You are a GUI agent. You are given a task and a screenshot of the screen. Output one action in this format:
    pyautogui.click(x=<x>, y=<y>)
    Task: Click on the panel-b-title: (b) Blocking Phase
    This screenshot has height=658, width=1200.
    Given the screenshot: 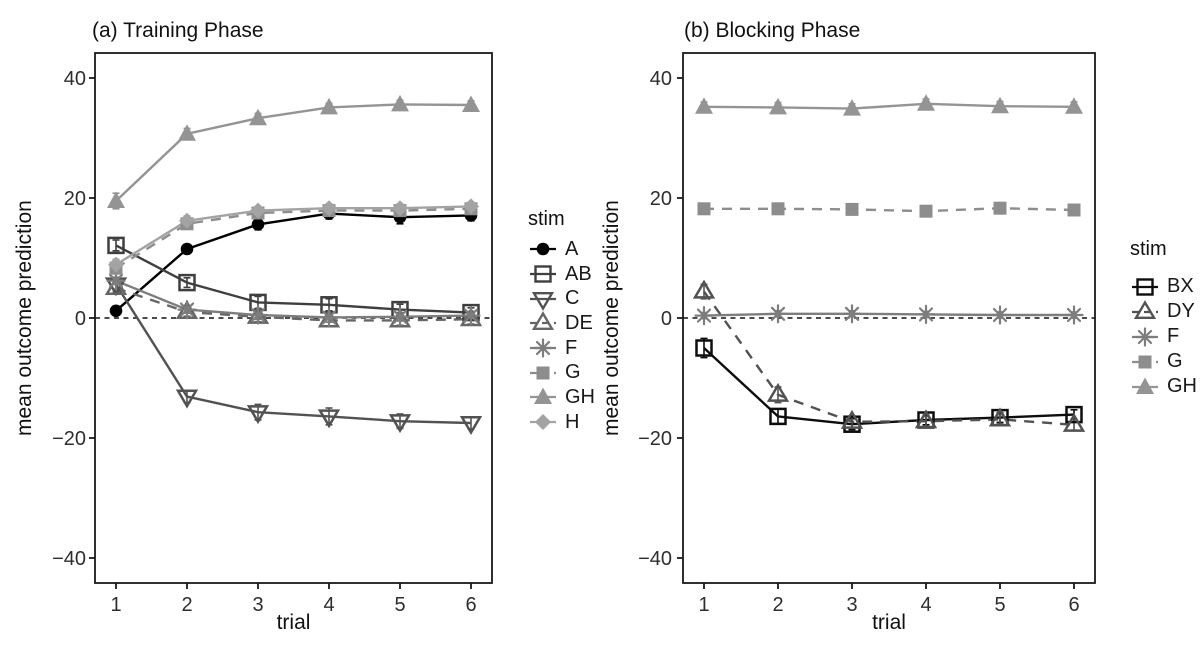 What is the action you would take?
    pyautogui.click(x=772, y=30)
    